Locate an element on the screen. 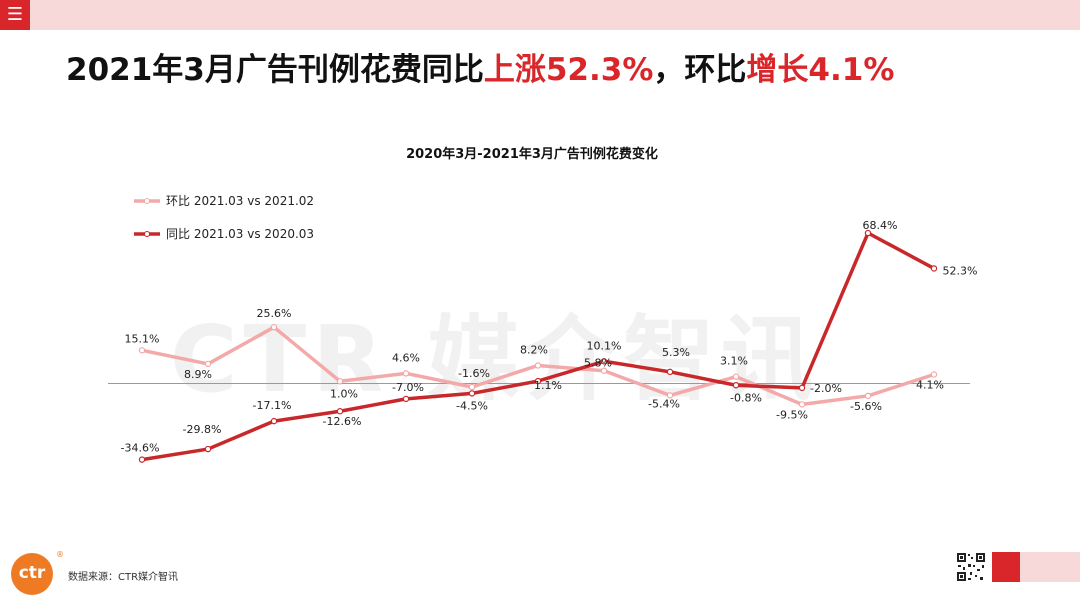 This screenshot has width=1080, height=608. top-bar is located at coordinates (540, 15).